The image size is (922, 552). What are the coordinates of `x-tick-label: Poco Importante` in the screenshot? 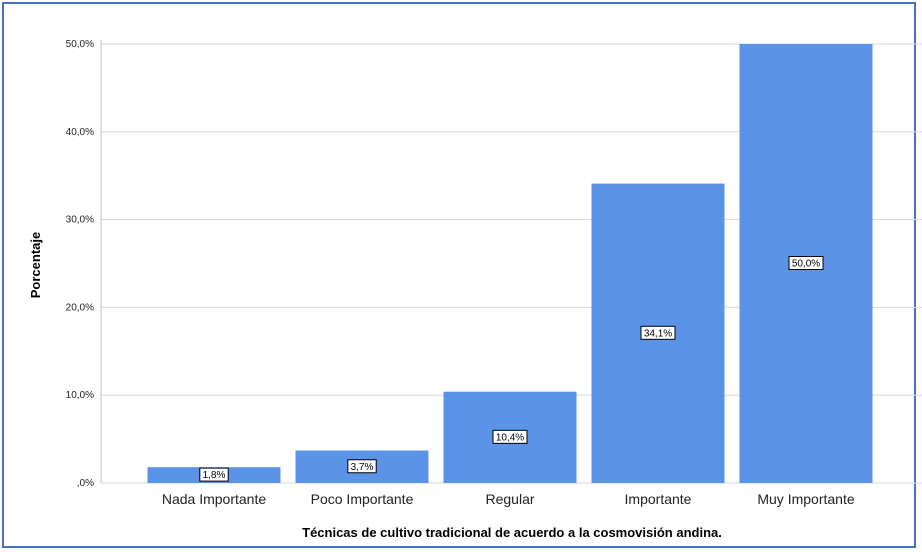 It's located at (362, 499).